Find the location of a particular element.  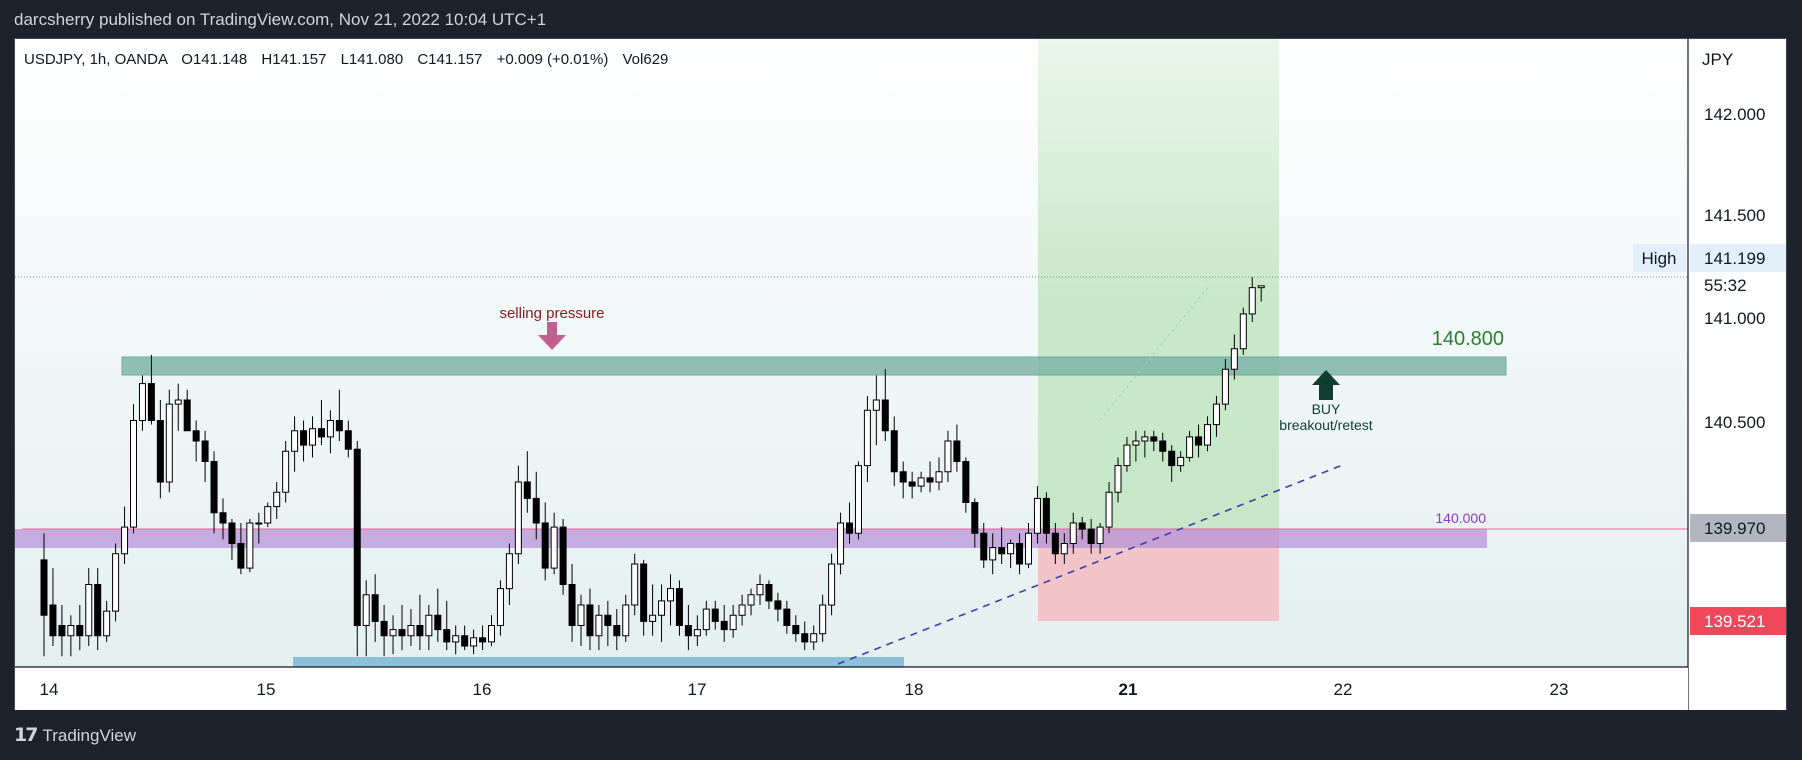

price-marker-gray is located at coordinates (1738, 528).